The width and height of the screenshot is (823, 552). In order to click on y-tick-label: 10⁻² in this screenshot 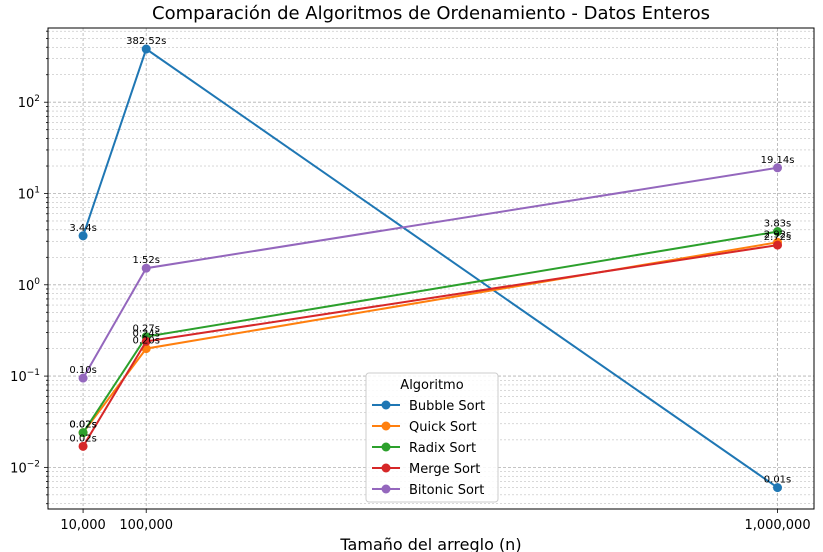, I will do `click(25, 467)`.